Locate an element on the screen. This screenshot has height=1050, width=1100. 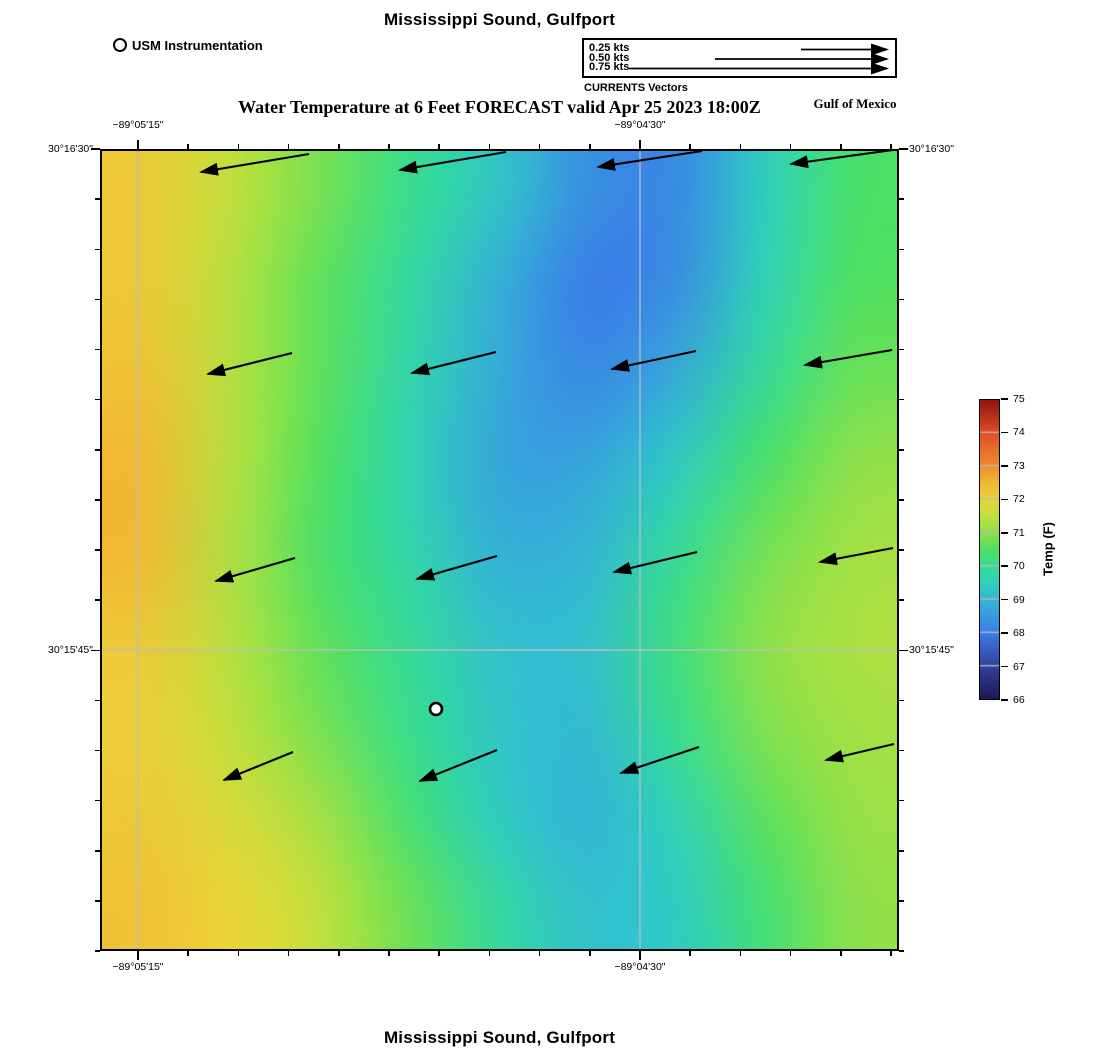
colorbar-tick-label: 73 is located at coordinates (1019, 465).